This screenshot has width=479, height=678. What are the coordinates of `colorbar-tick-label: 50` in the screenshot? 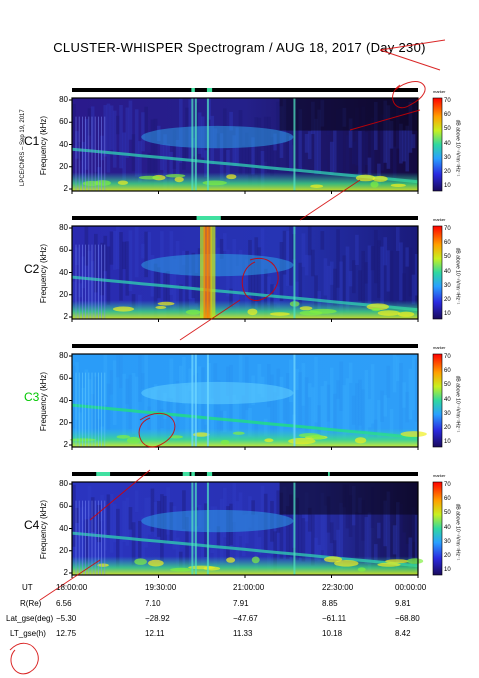 It's located at (447, 513).